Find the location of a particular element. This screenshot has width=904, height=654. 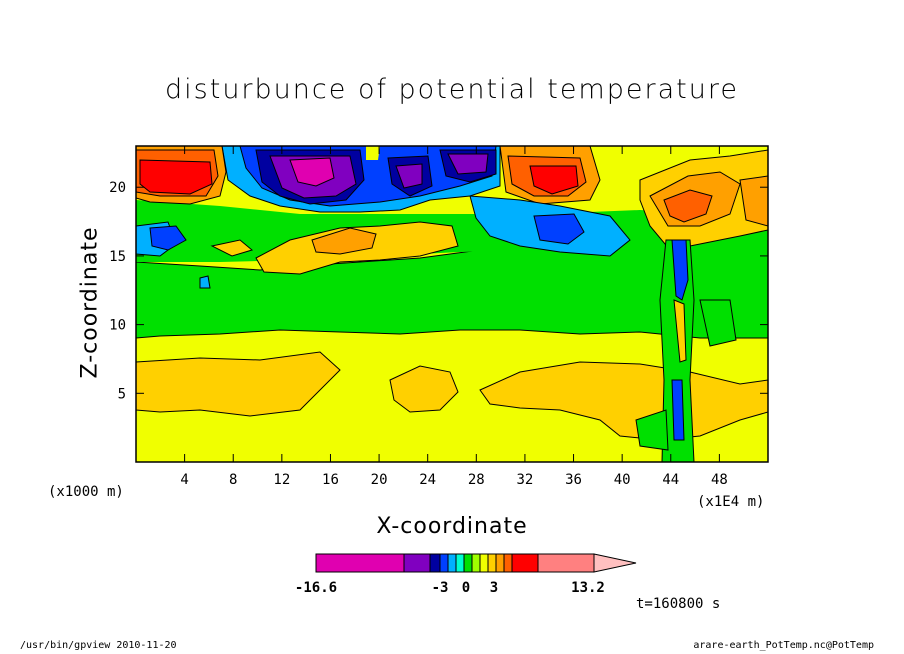

colorbar-mid-label: 3 is located at coordinates (494, 588).